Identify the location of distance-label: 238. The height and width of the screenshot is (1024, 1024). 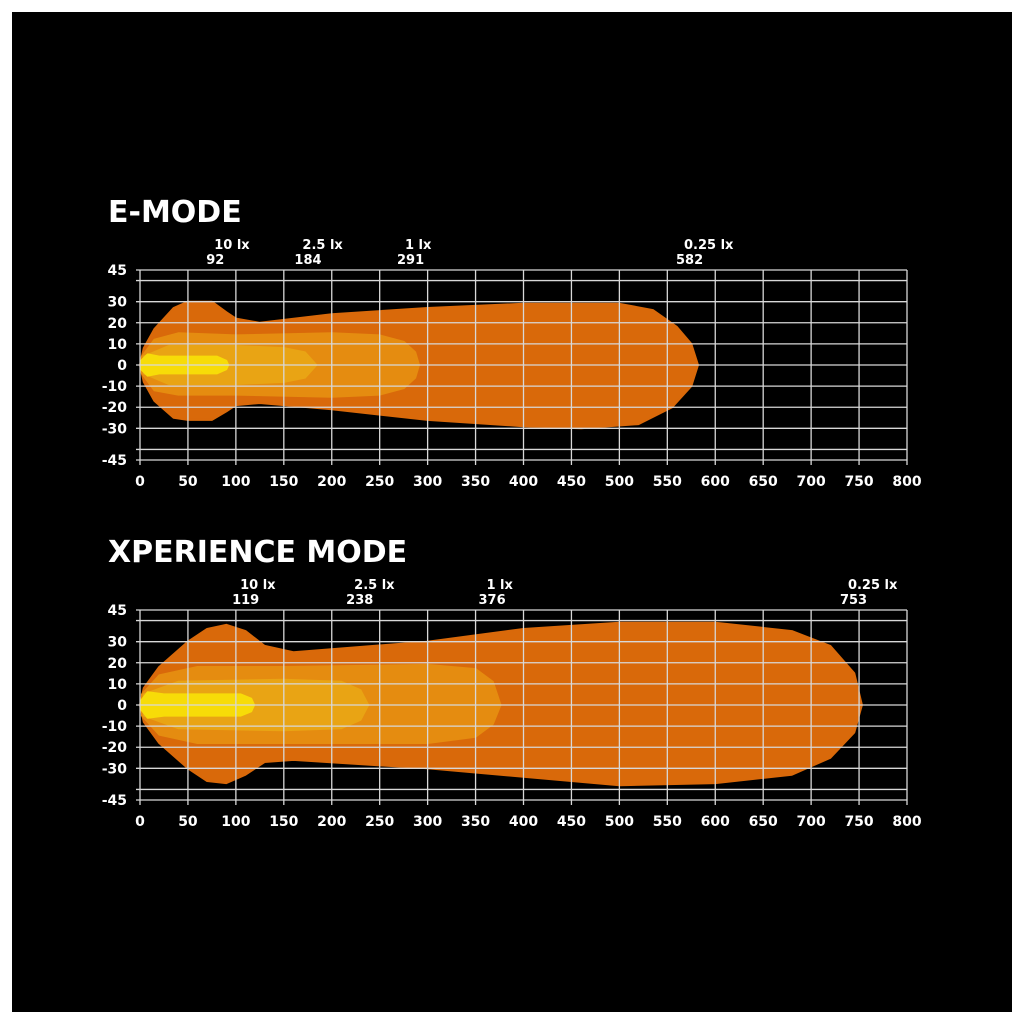
(359, 600).